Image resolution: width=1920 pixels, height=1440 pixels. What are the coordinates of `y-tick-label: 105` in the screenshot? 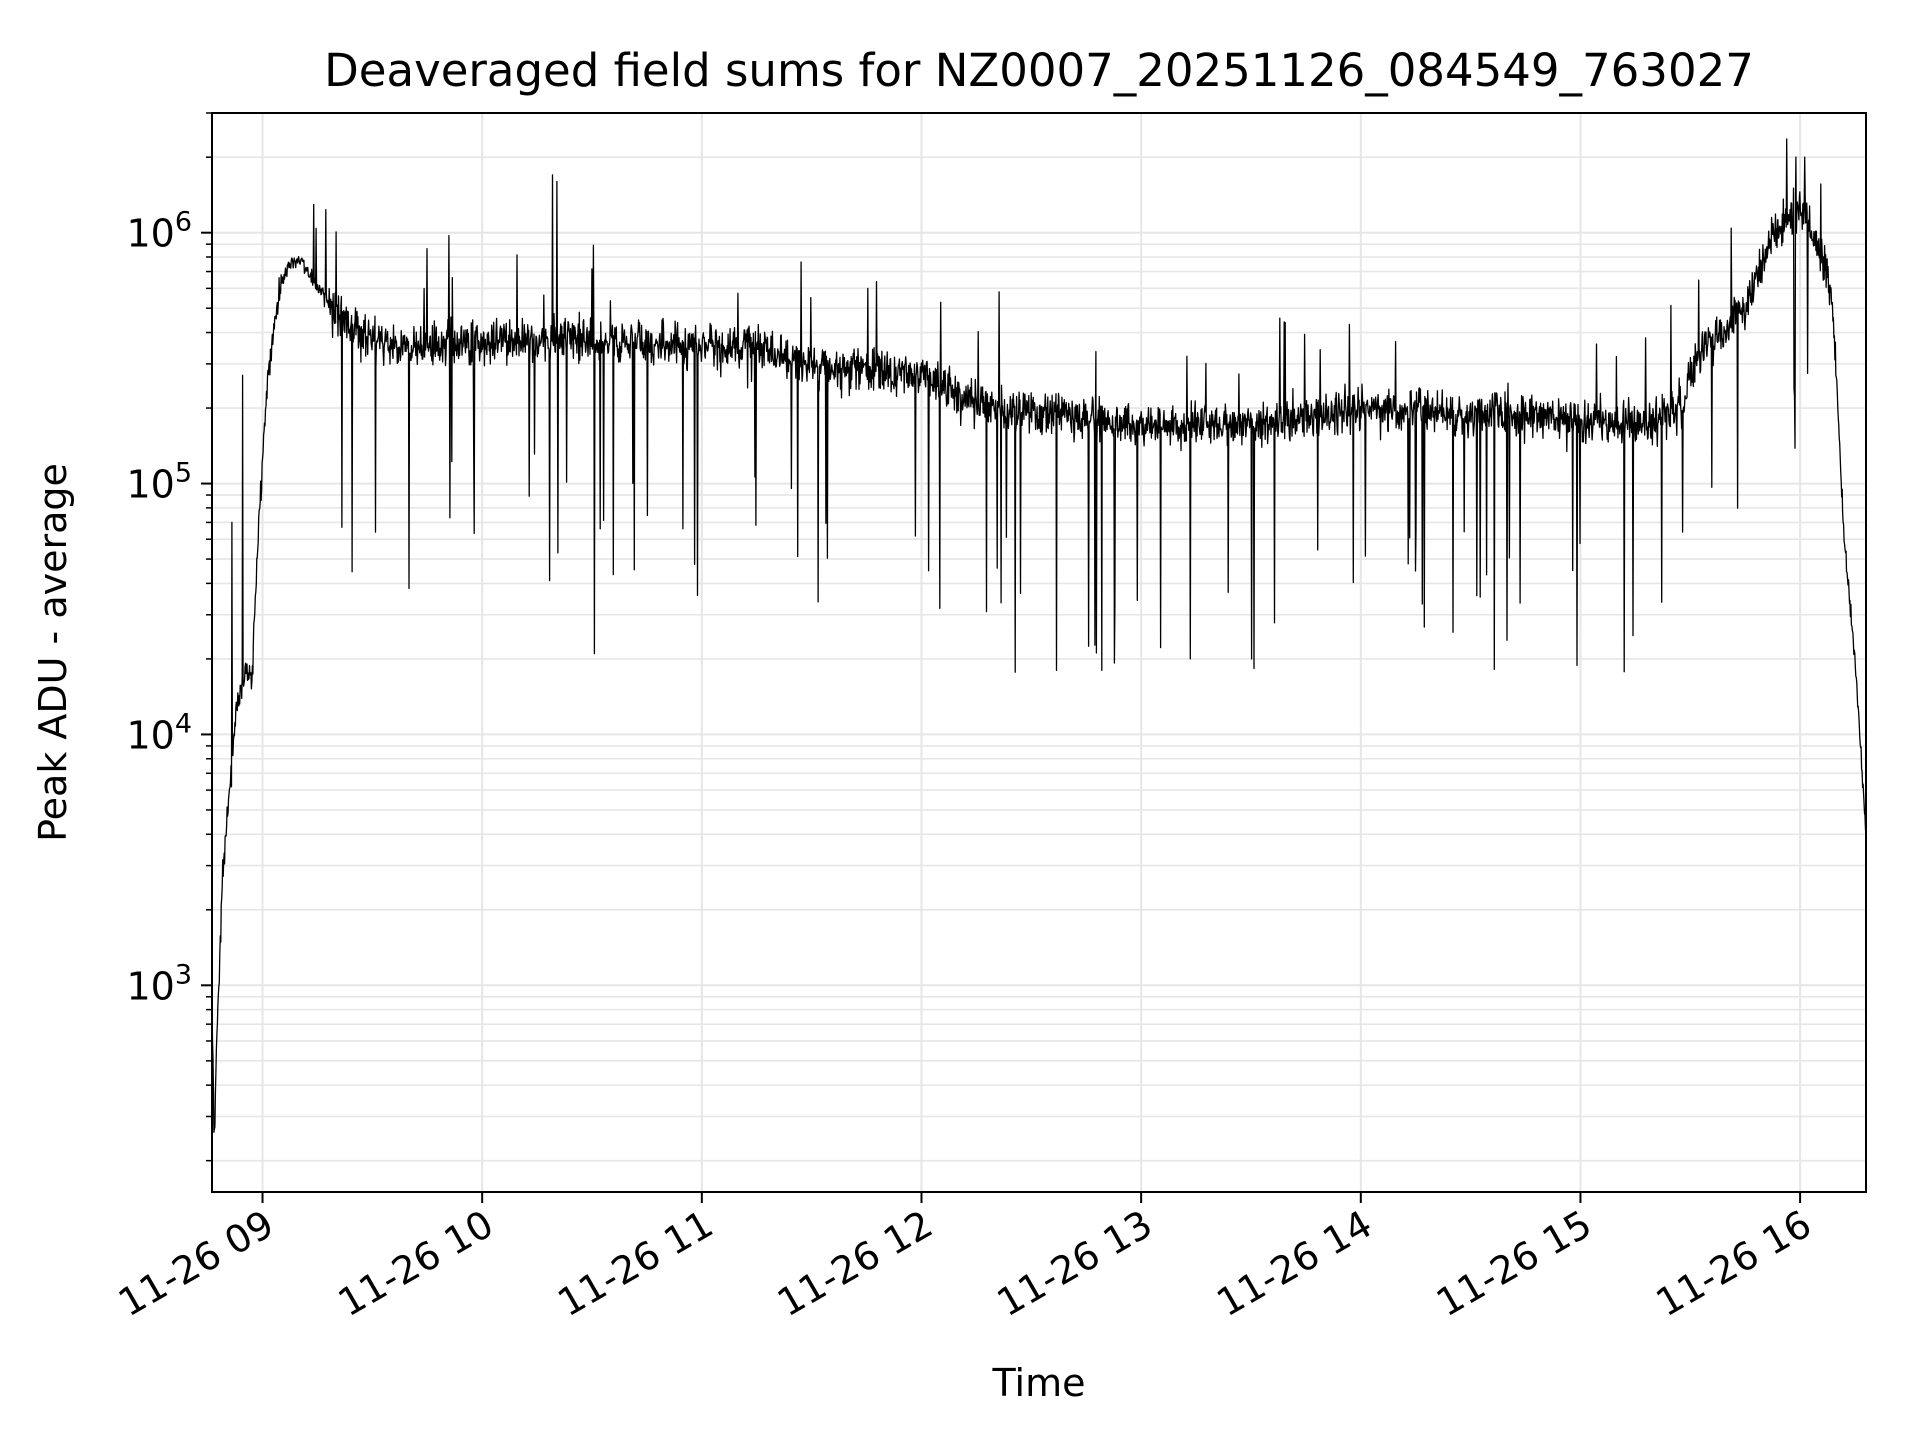 It's located at (159, 482).